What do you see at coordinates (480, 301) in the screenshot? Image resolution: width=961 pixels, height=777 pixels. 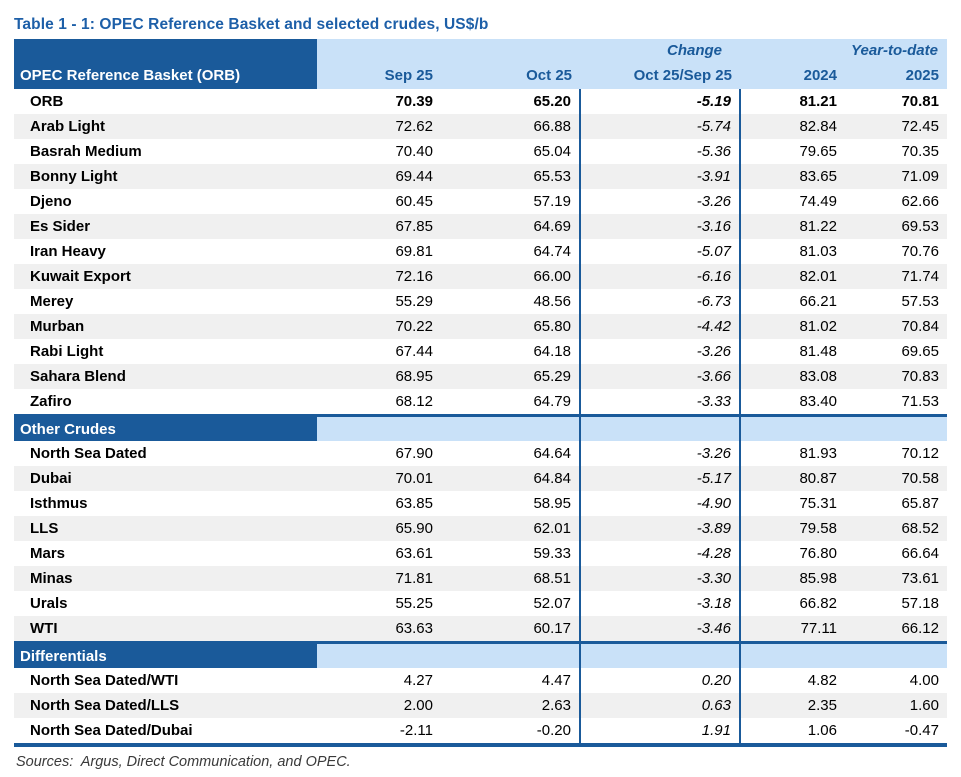 I see `table-row: Merey 55.29 48.56 -6.73 66.21 57.53` at bounding box center [480, 301].